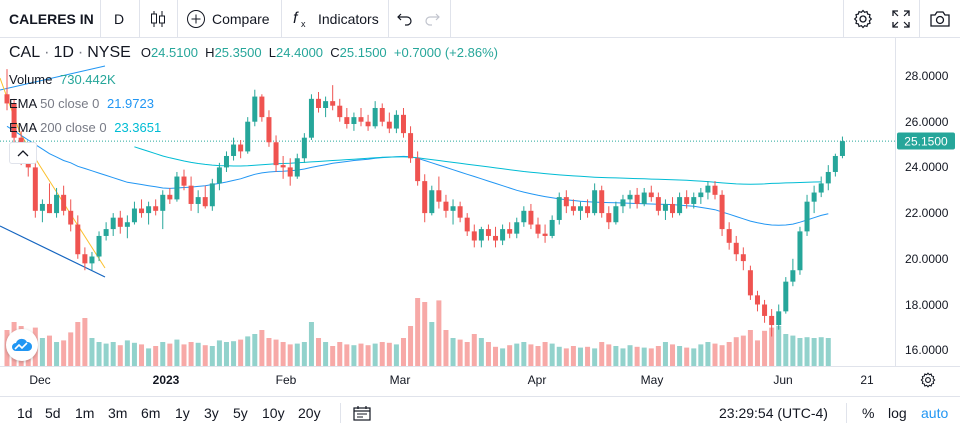  What do you see at coordinates (85, 127) in the screenshot?
I see `ema200-study-legend: EMA 200 close 0 23.3651` at bounding box center [85, 127].